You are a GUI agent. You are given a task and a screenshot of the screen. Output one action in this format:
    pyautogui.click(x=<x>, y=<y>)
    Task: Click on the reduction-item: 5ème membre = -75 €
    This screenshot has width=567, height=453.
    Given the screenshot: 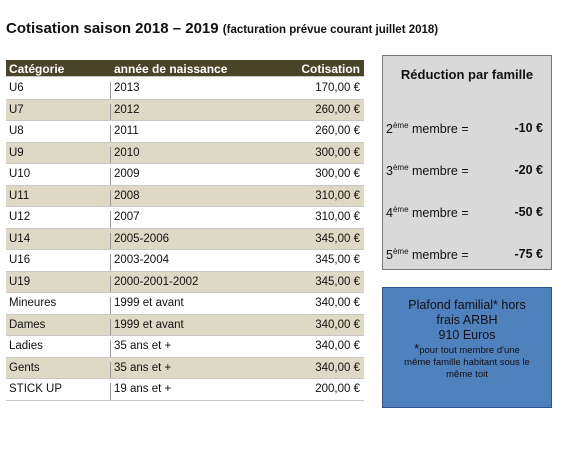 What is the action you would take?
    pyautogui.click(x=464, y=254)
    